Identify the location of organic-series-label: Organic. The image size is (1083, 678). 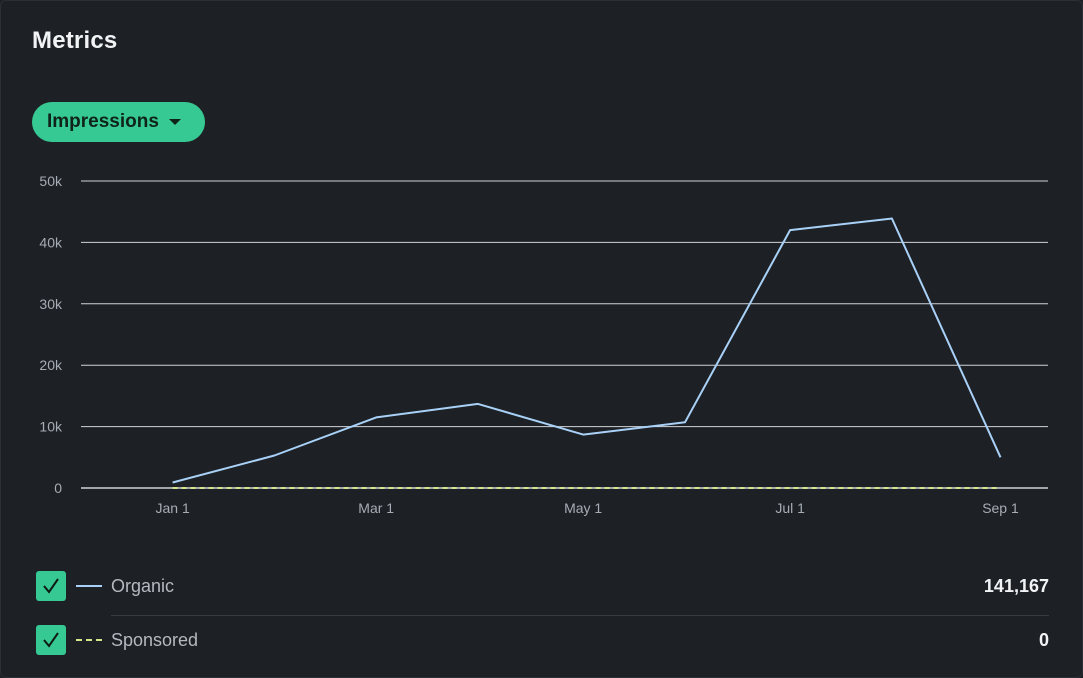
(143, 585).